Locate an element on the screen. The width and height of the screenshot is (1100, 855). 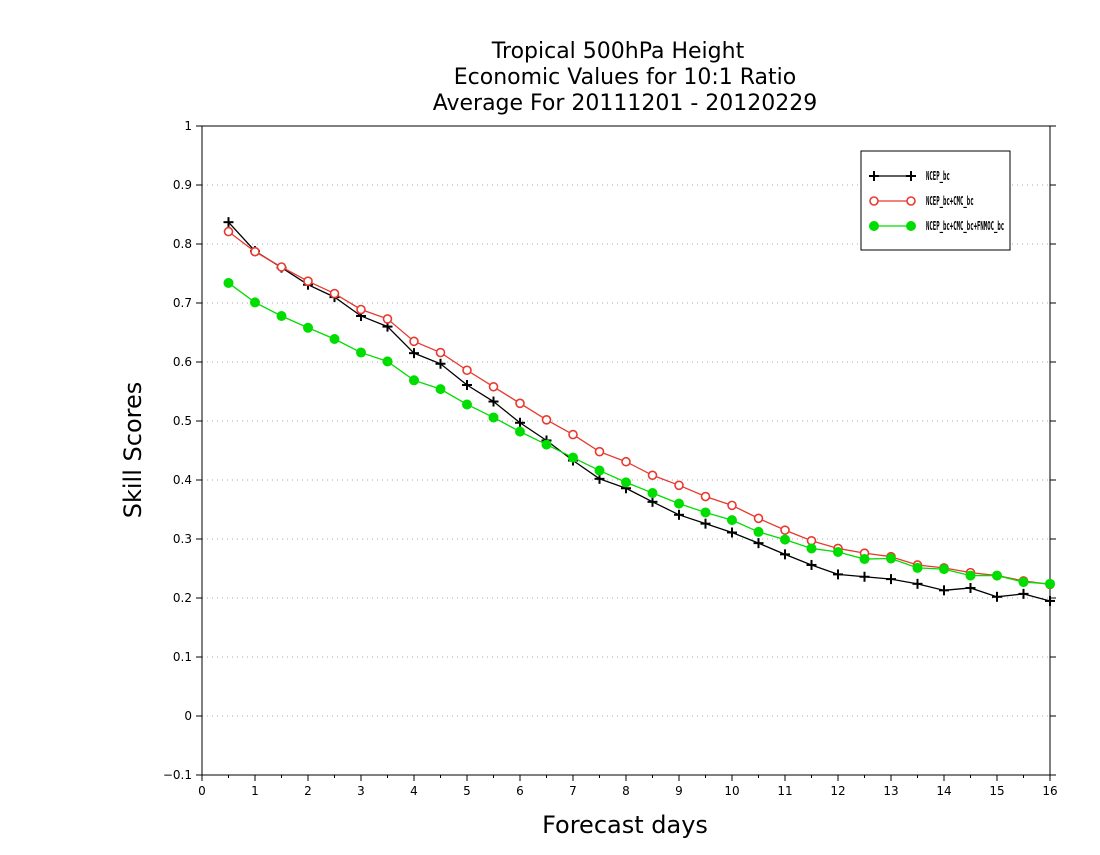
x-tick-label: 0 is located at coordinates (202, 791).